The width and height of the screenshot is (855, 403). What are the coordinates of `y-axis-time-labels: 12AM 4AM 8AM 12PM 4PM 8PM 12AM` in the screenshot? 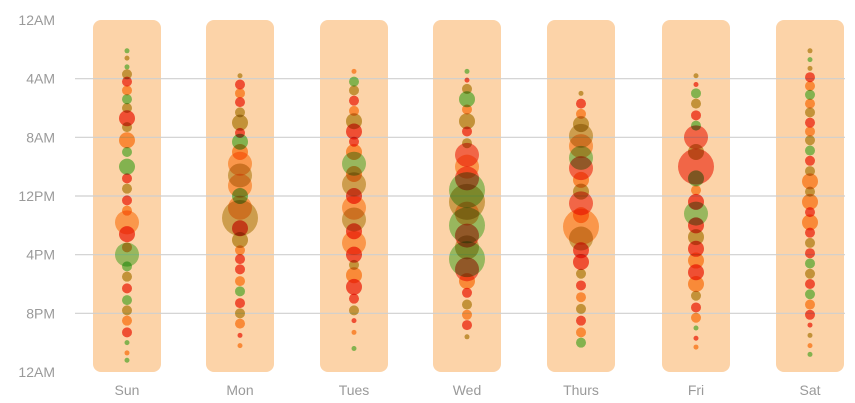 It's located at (36, 196).